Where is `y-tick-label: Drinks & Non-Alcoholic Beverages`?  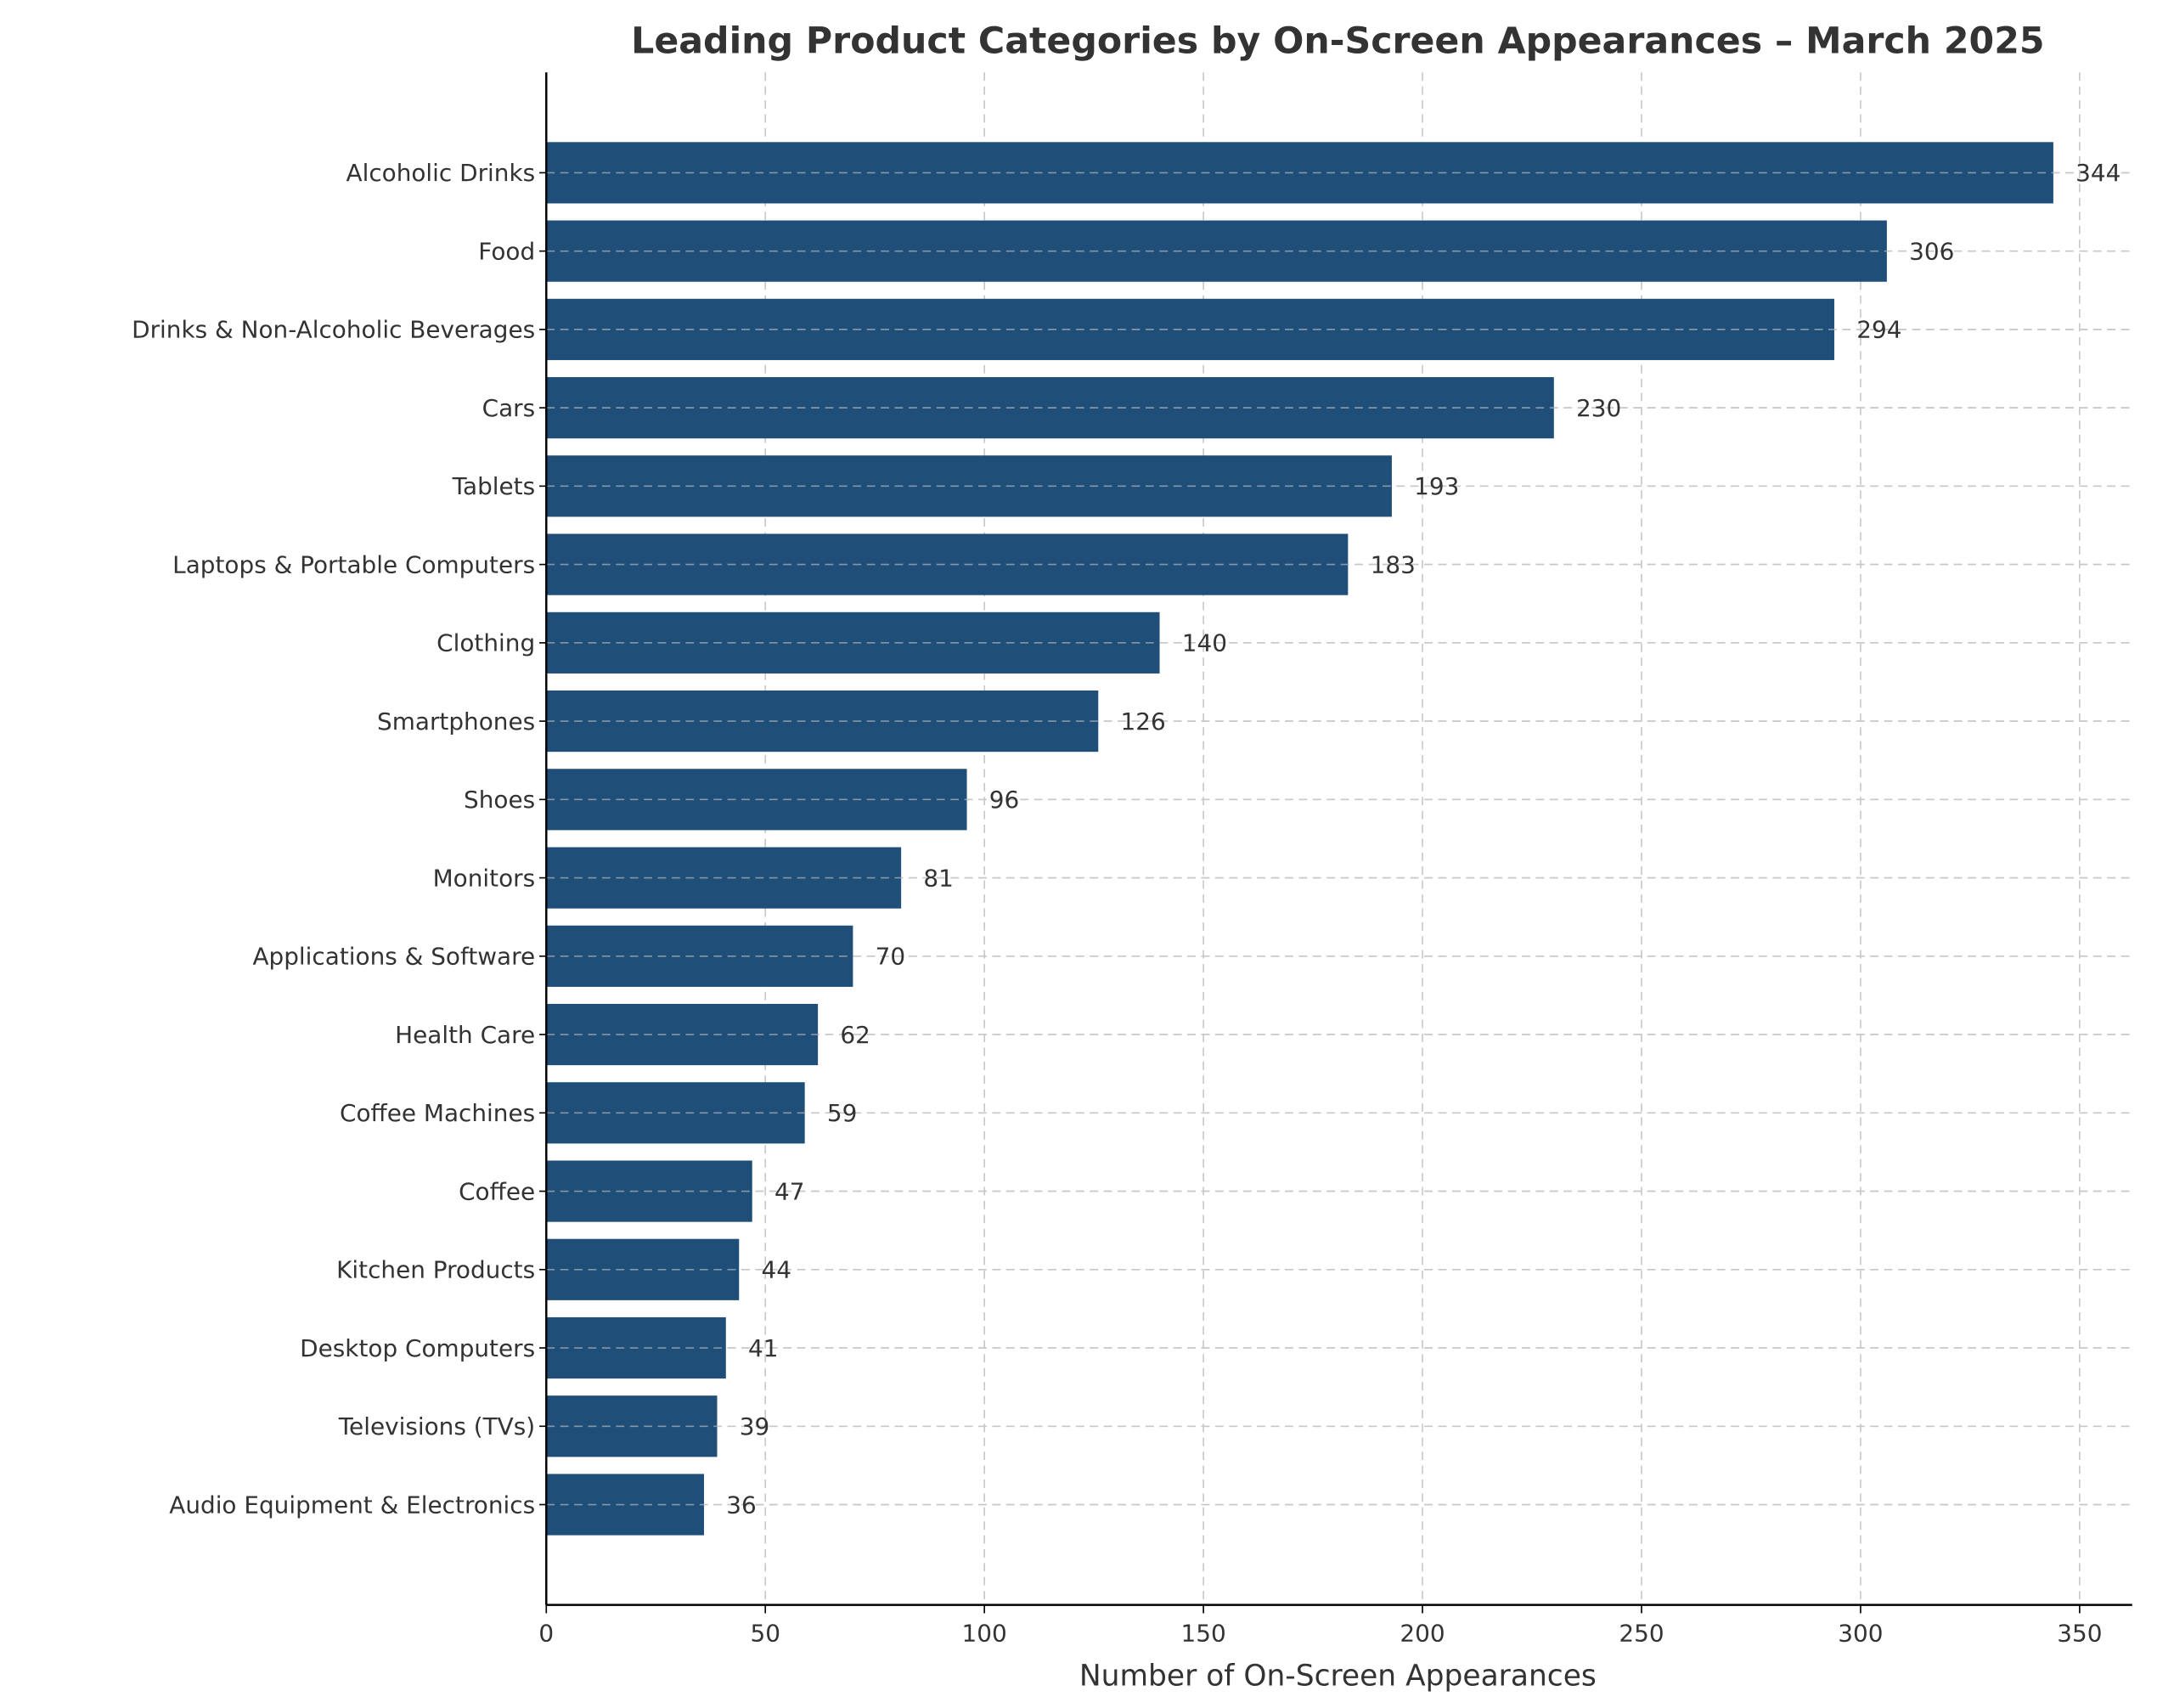 y-tick-label: Drinks & Non-Alcoholic Beverages is located at coordinates (333, 330).